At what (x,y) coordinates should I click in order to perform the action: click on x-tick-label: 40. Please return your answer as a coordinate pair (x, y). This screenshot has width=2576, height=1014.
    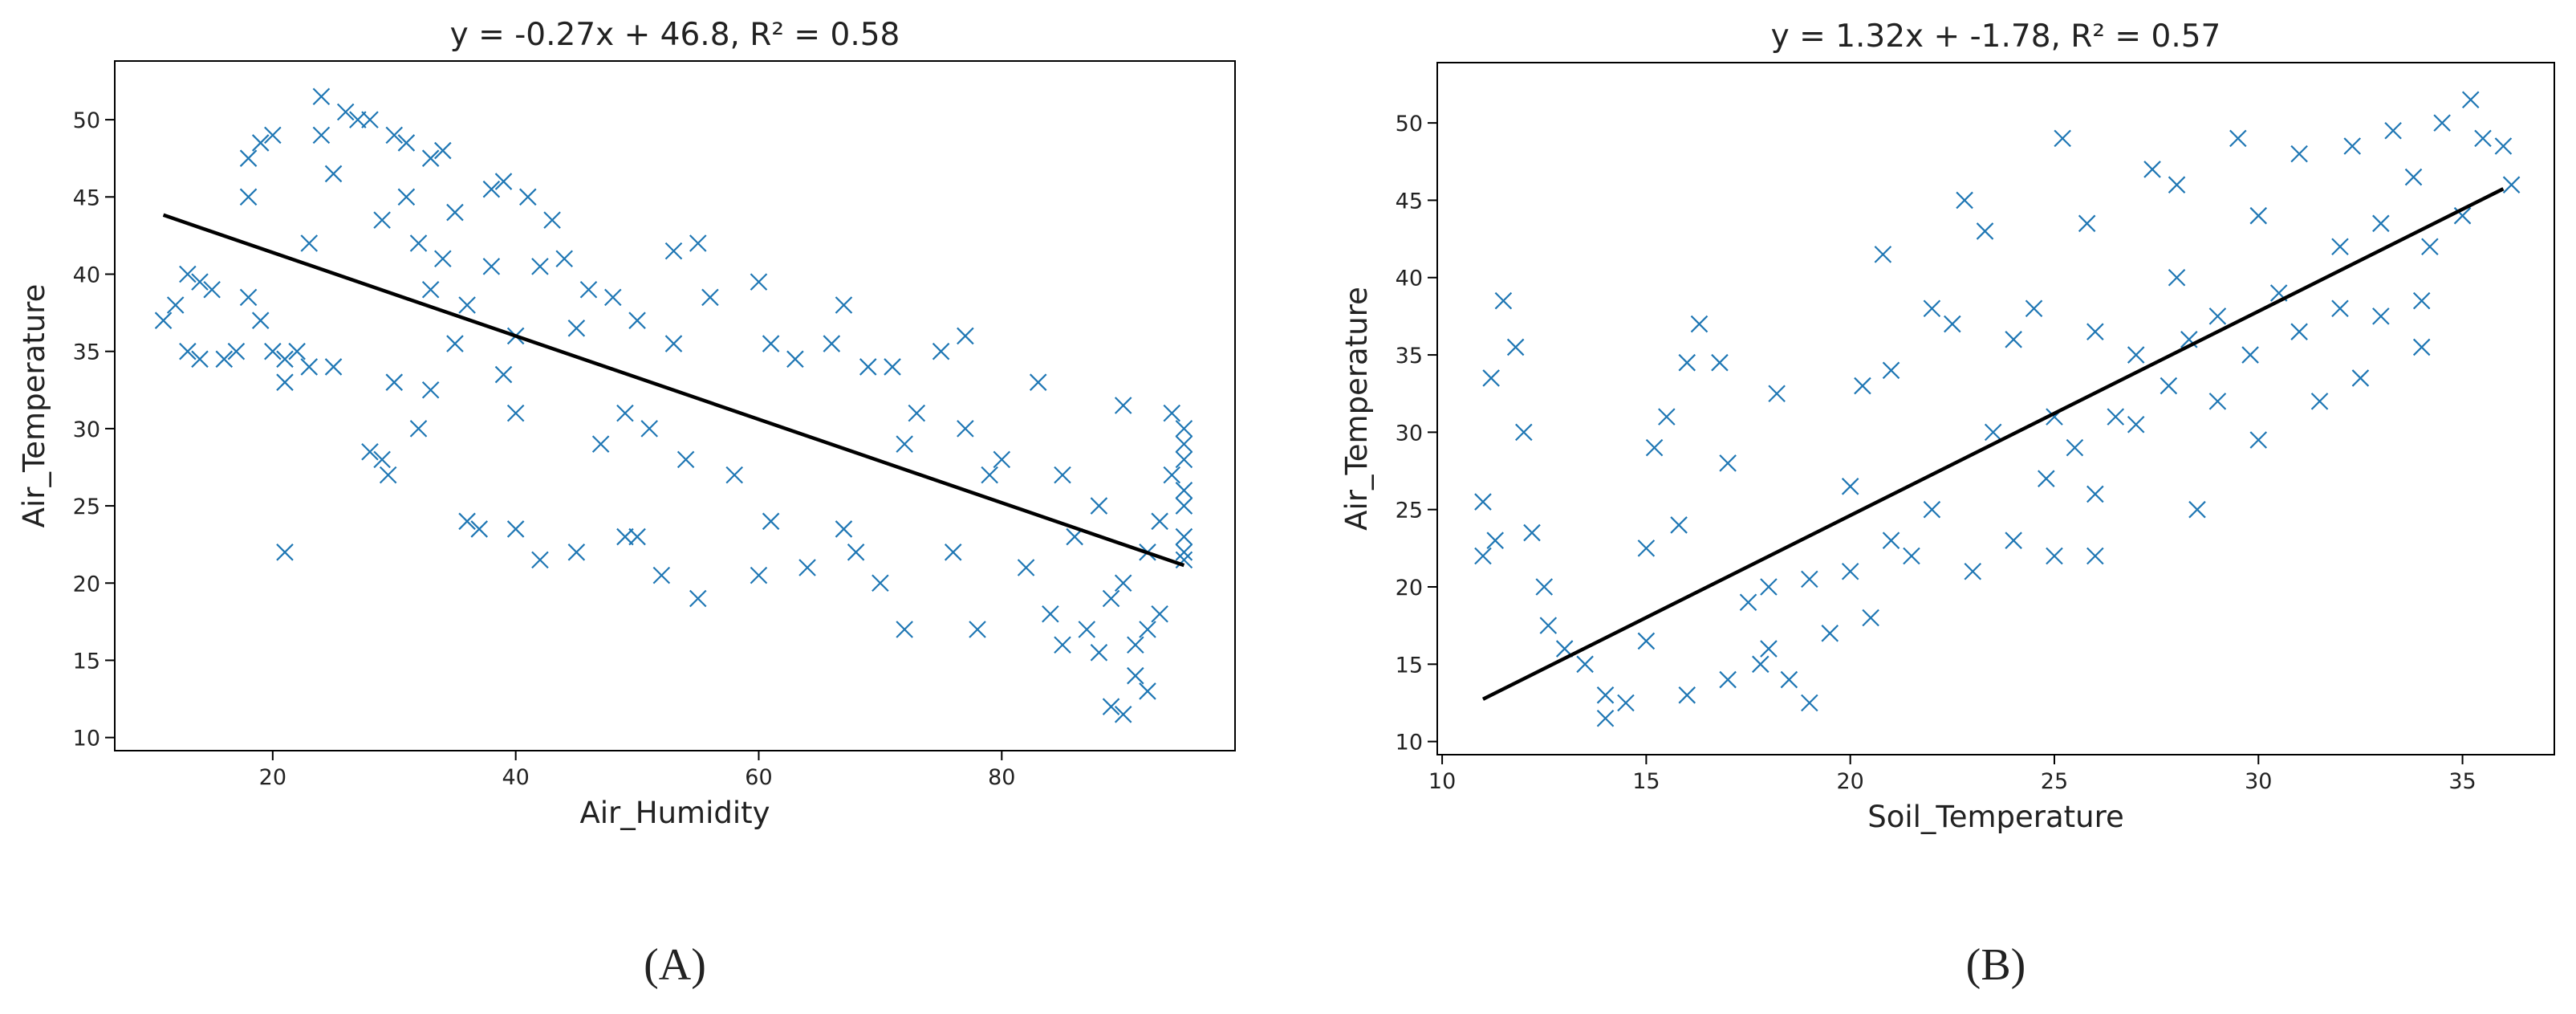
    Looking at the image, I should click on (515, 777).